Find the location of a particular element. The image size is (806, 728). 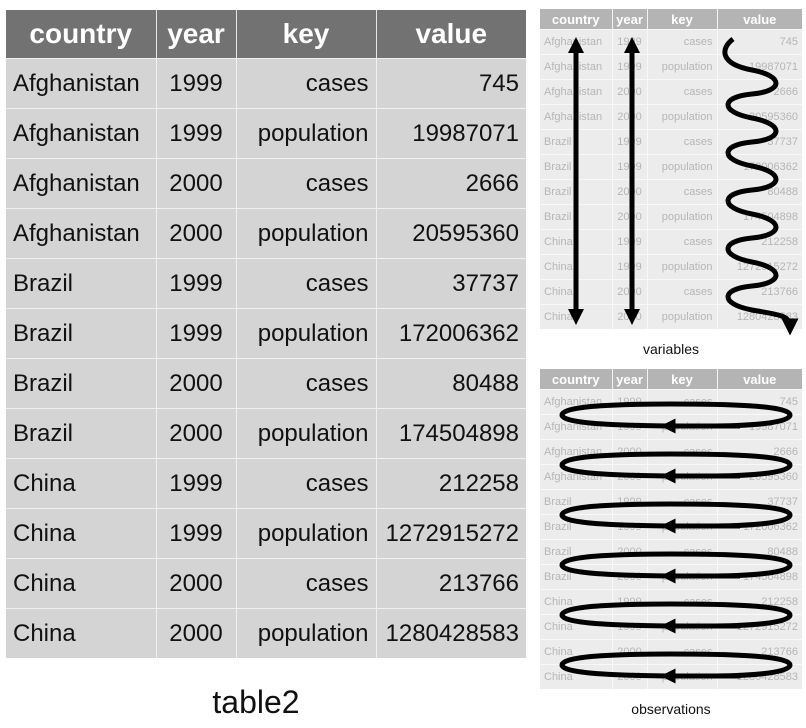

cell-value: 172006362 is located at coordinates (451, 333).